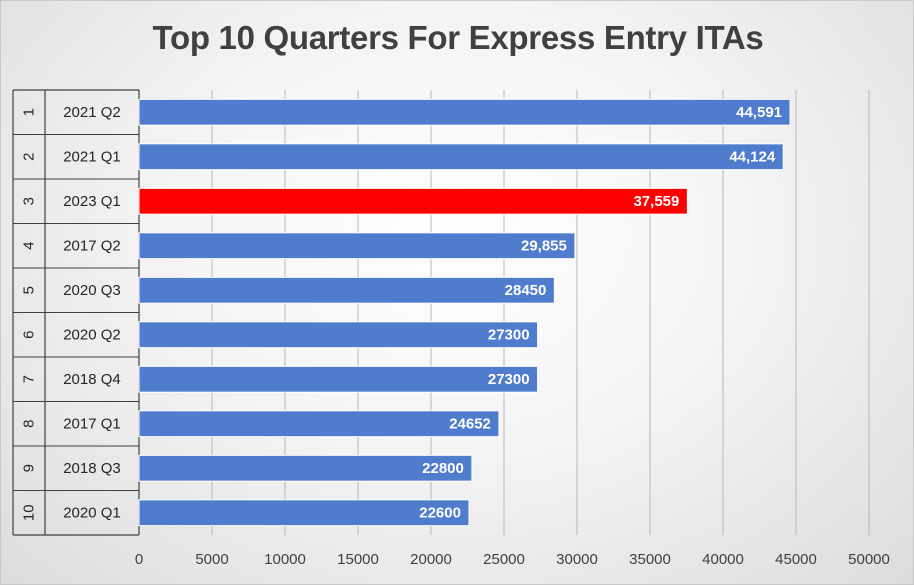 The height and width of the screenshot is (585, 914). Describe the element at coordinates (29, 112) in the screenshot. I see `rank-label: 1` at that location.